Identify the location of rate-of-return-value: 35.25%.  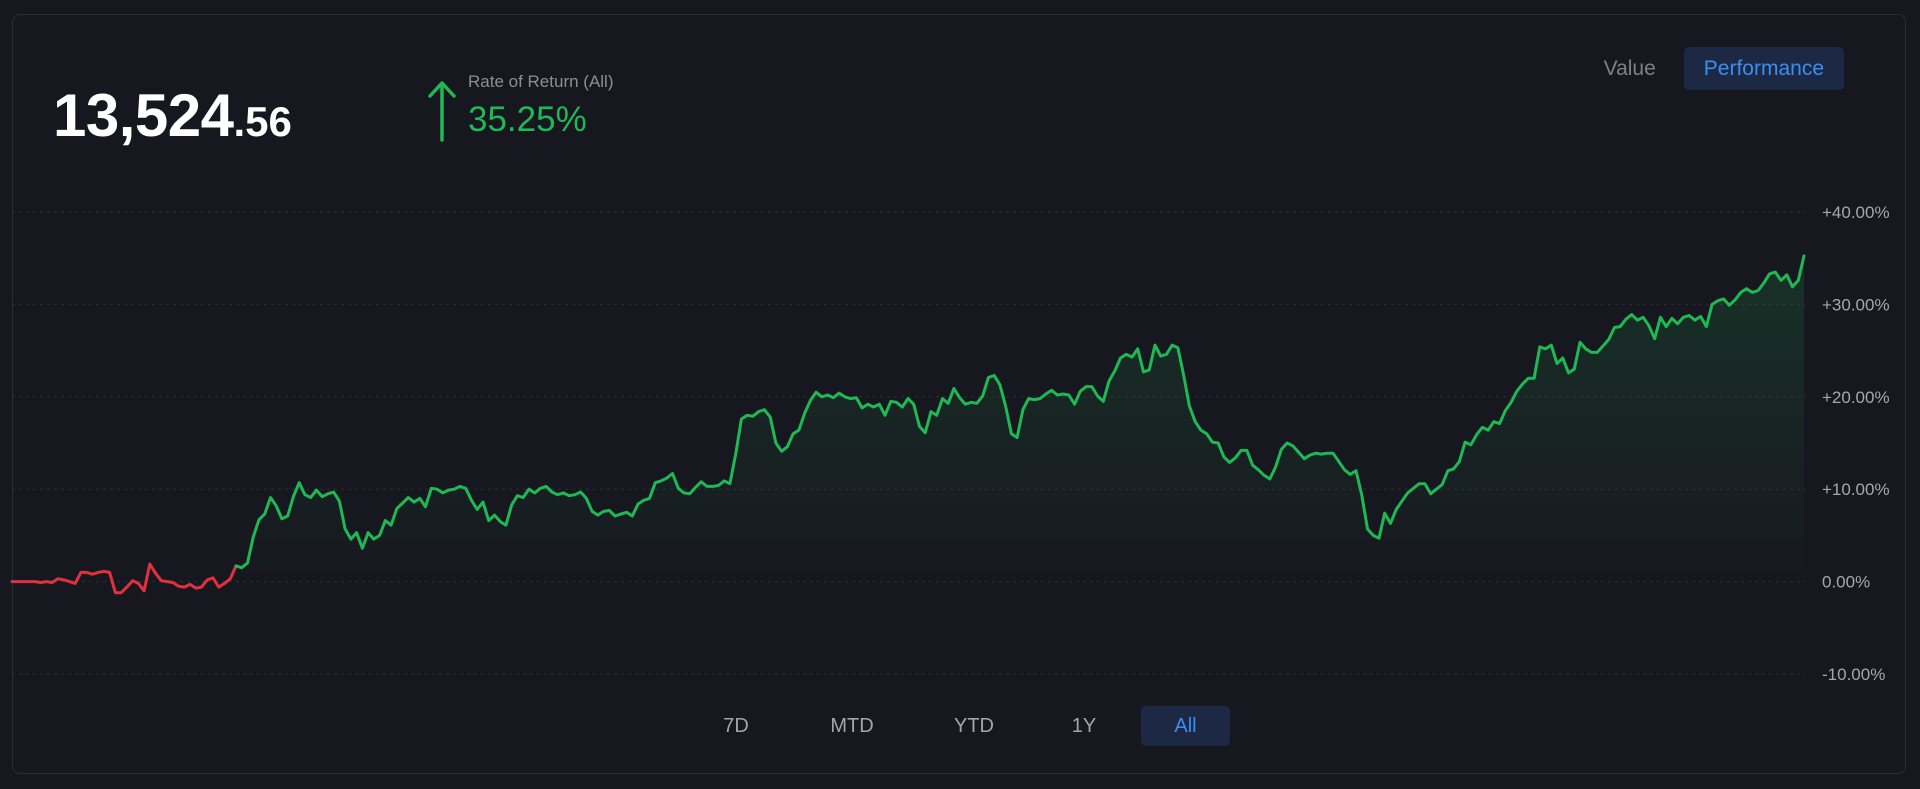
(527, 119).